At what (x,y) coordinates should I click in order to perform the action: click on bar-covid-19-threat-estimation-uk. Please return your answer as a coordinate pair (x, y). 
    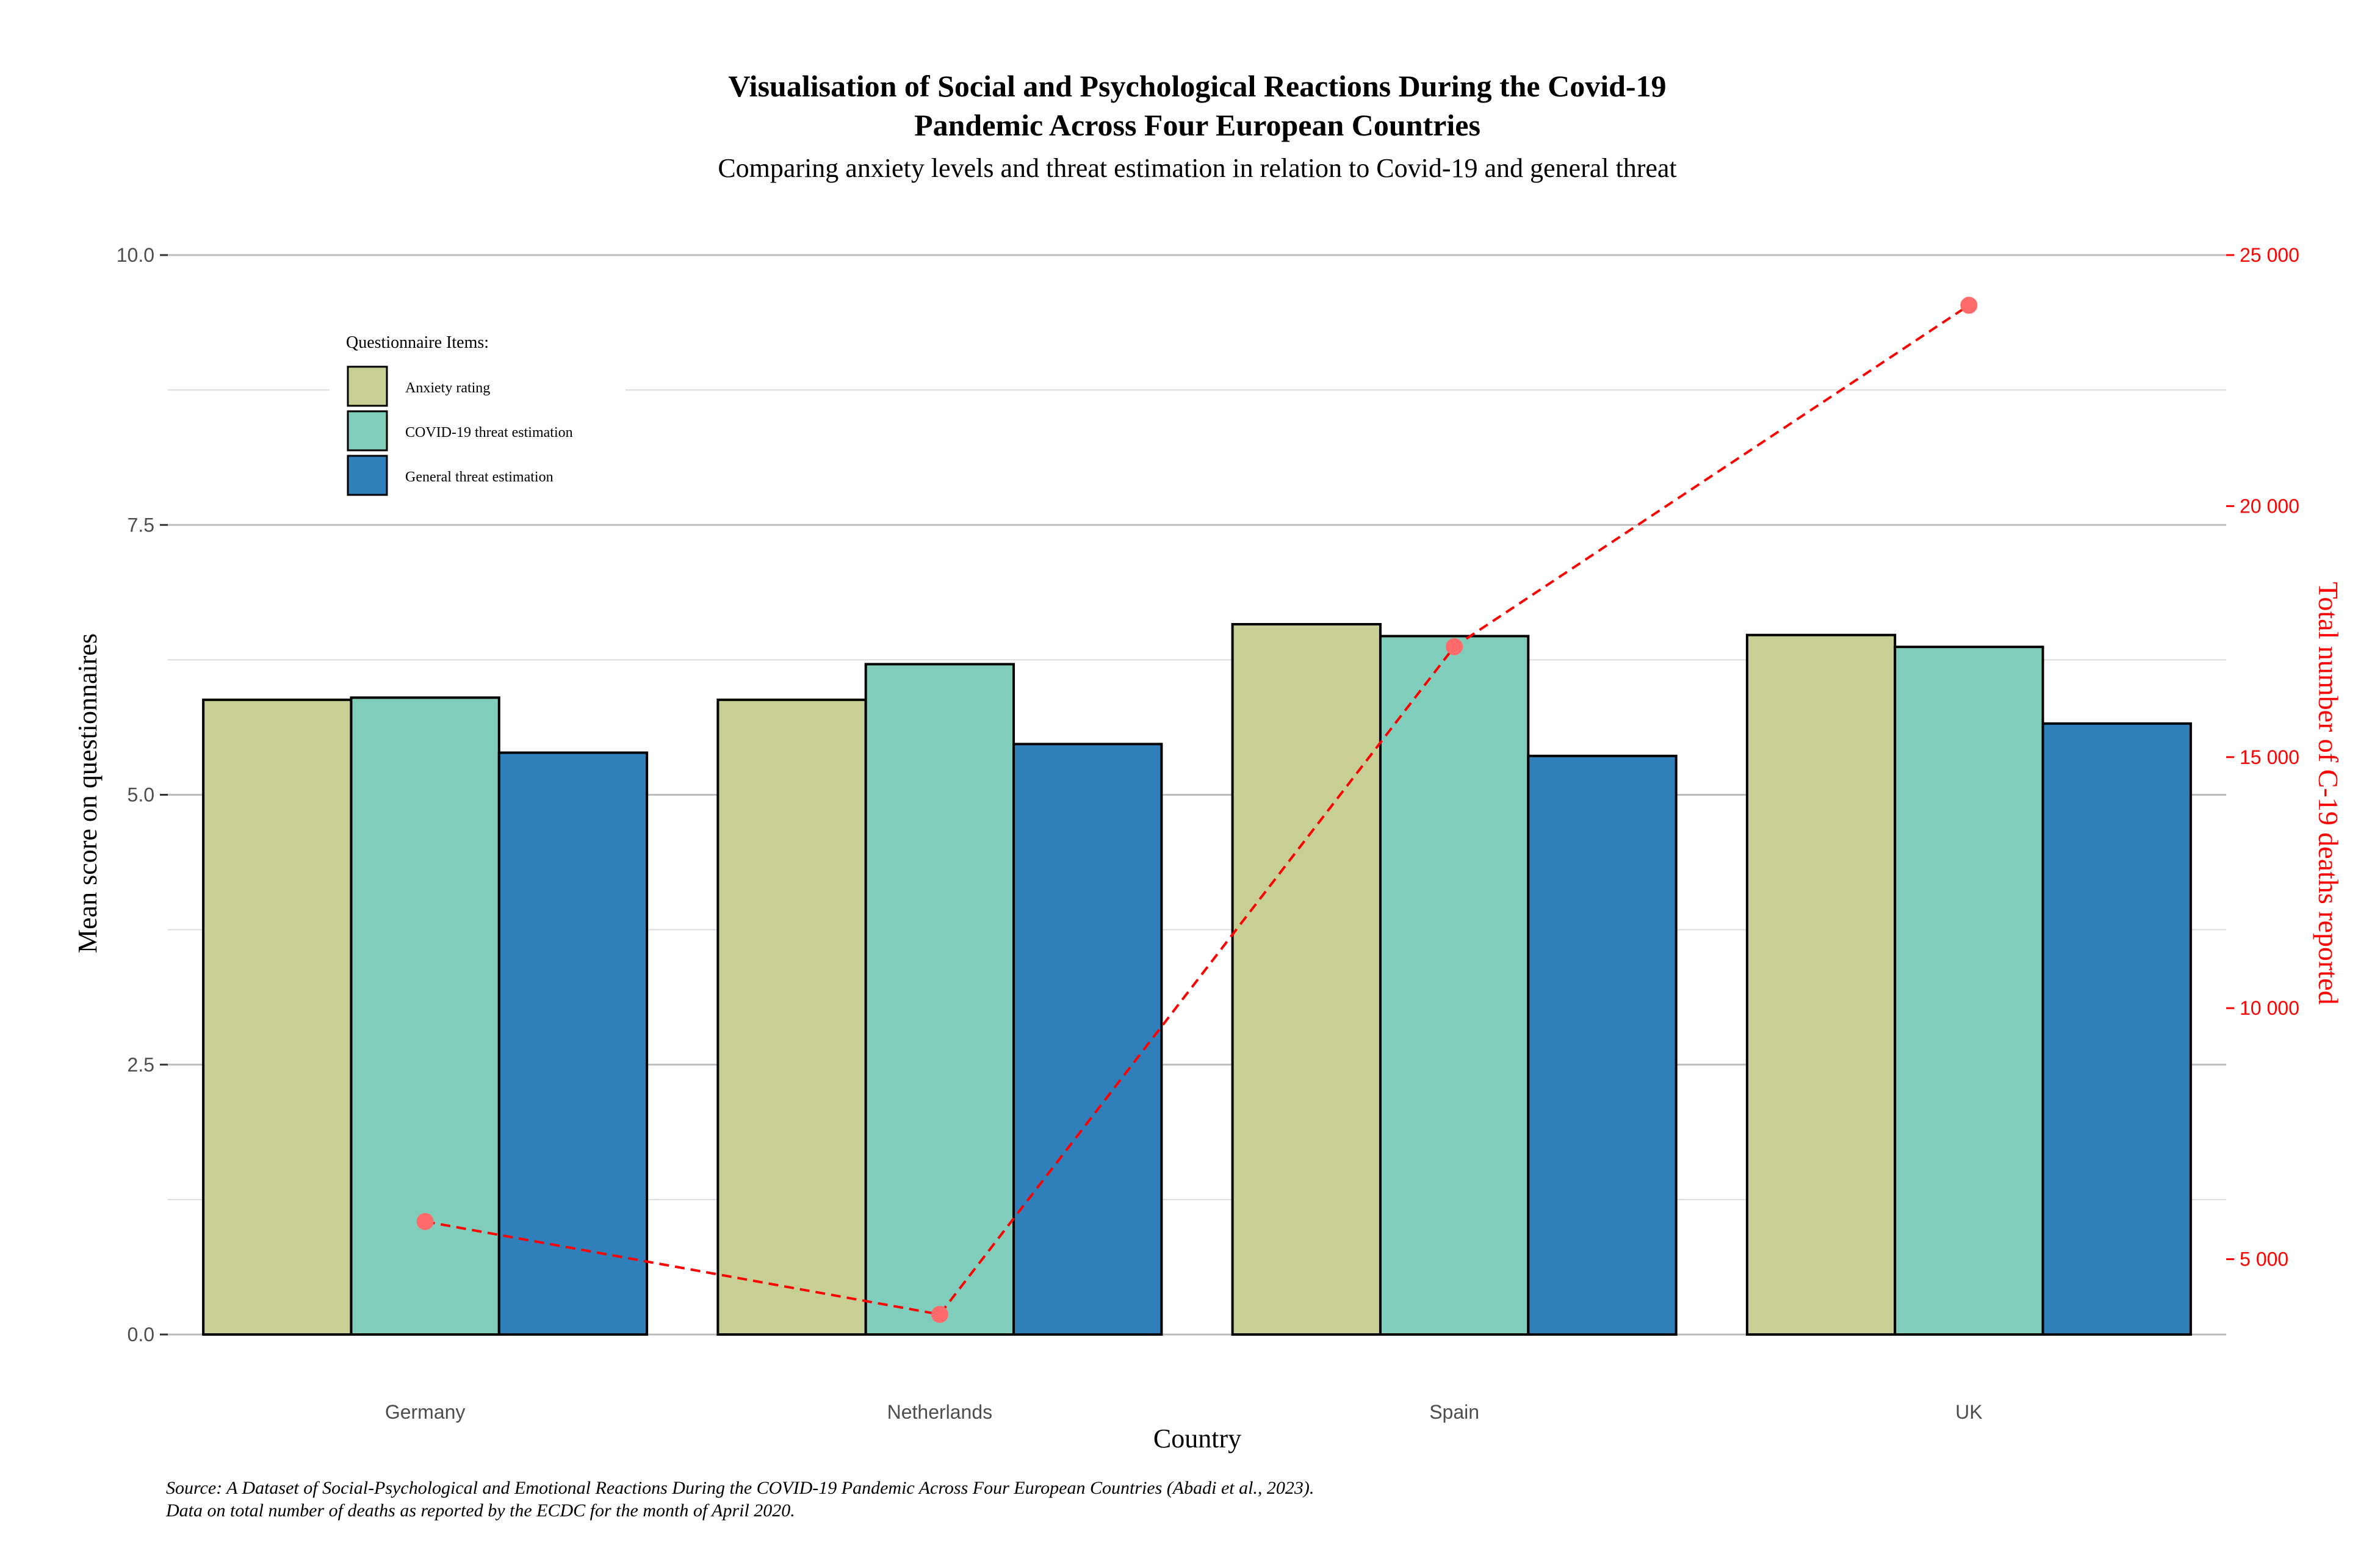
    Looking at the image, I should click on (1969, 991).